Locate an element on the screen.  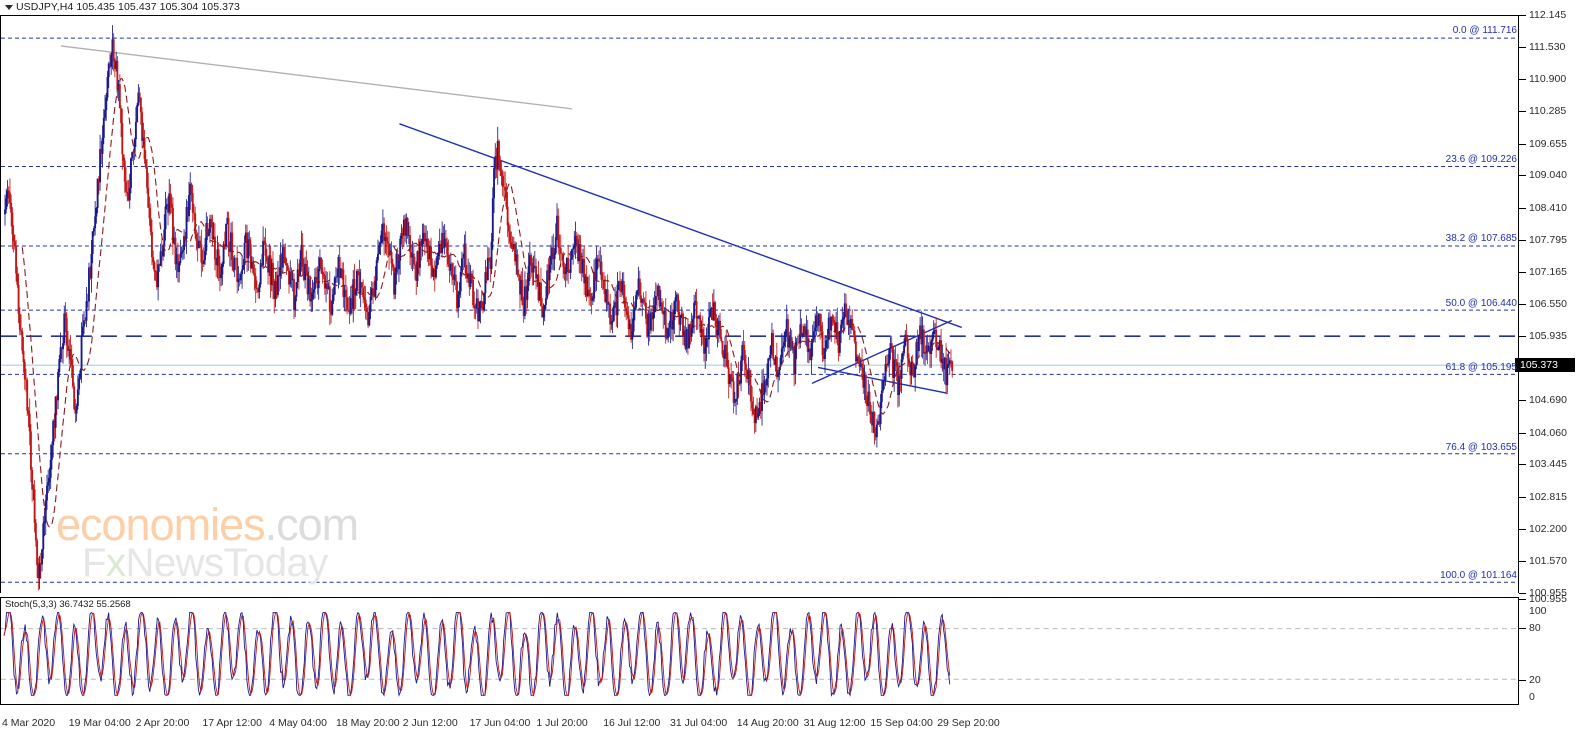
time-axis-label: 2 Jun 12:00 is located at coordinates (430, 723).